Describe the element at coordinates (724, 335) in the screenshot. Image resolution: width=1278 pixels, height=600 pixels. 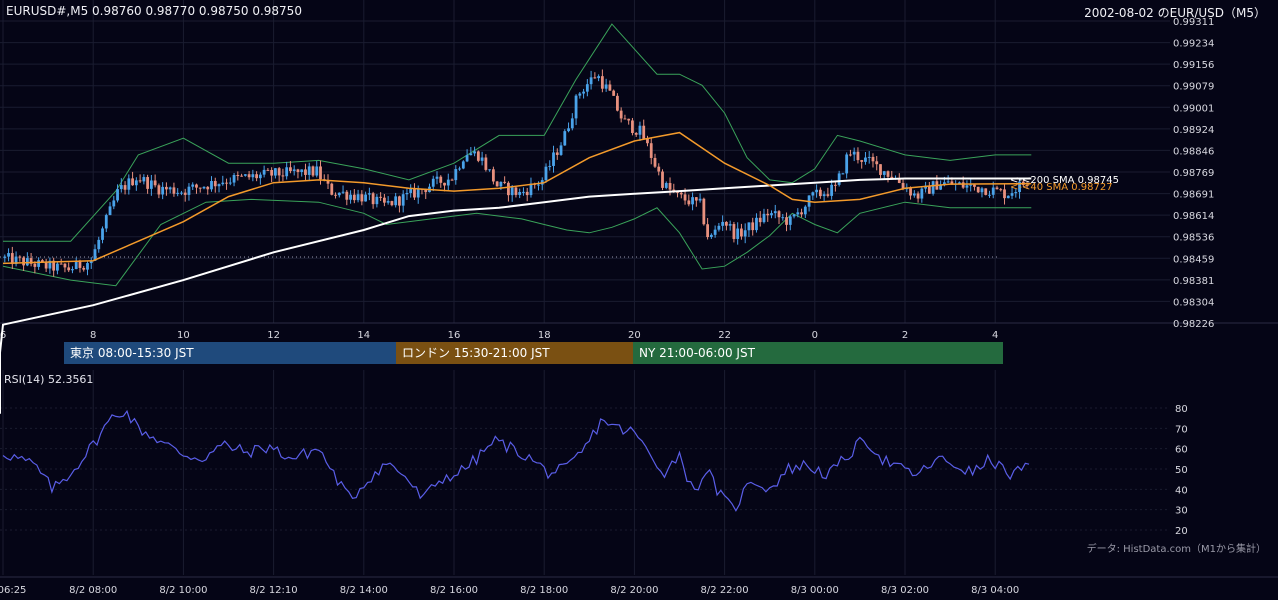
I see `hour-tick-label: 22` at that location.